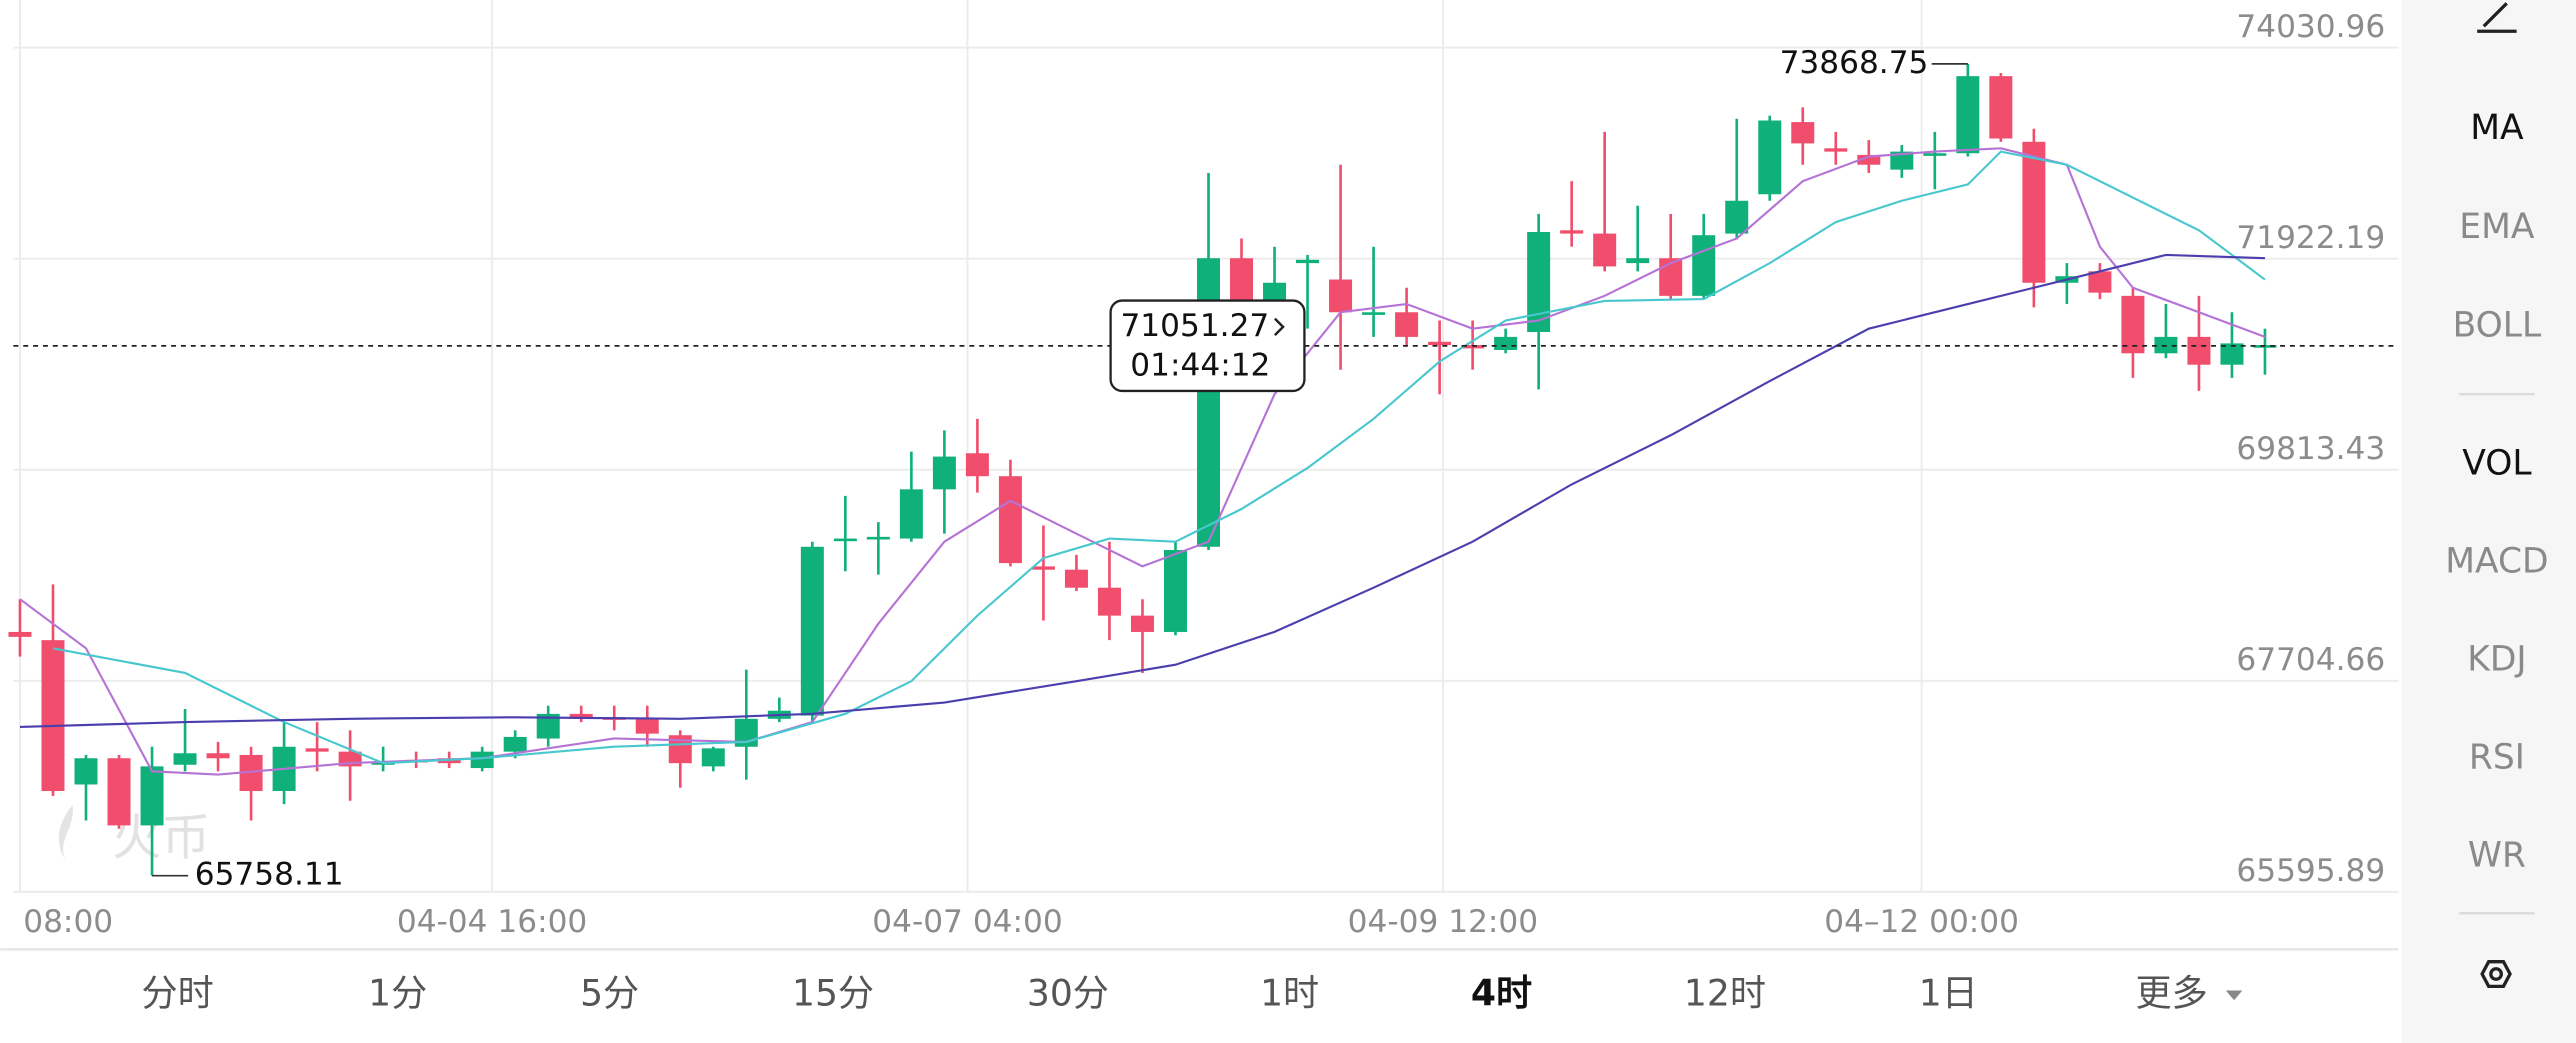 The height and width of the screenshot is (1043, 2576). I want to click on indicator-main: MA, so click(2497, 128).